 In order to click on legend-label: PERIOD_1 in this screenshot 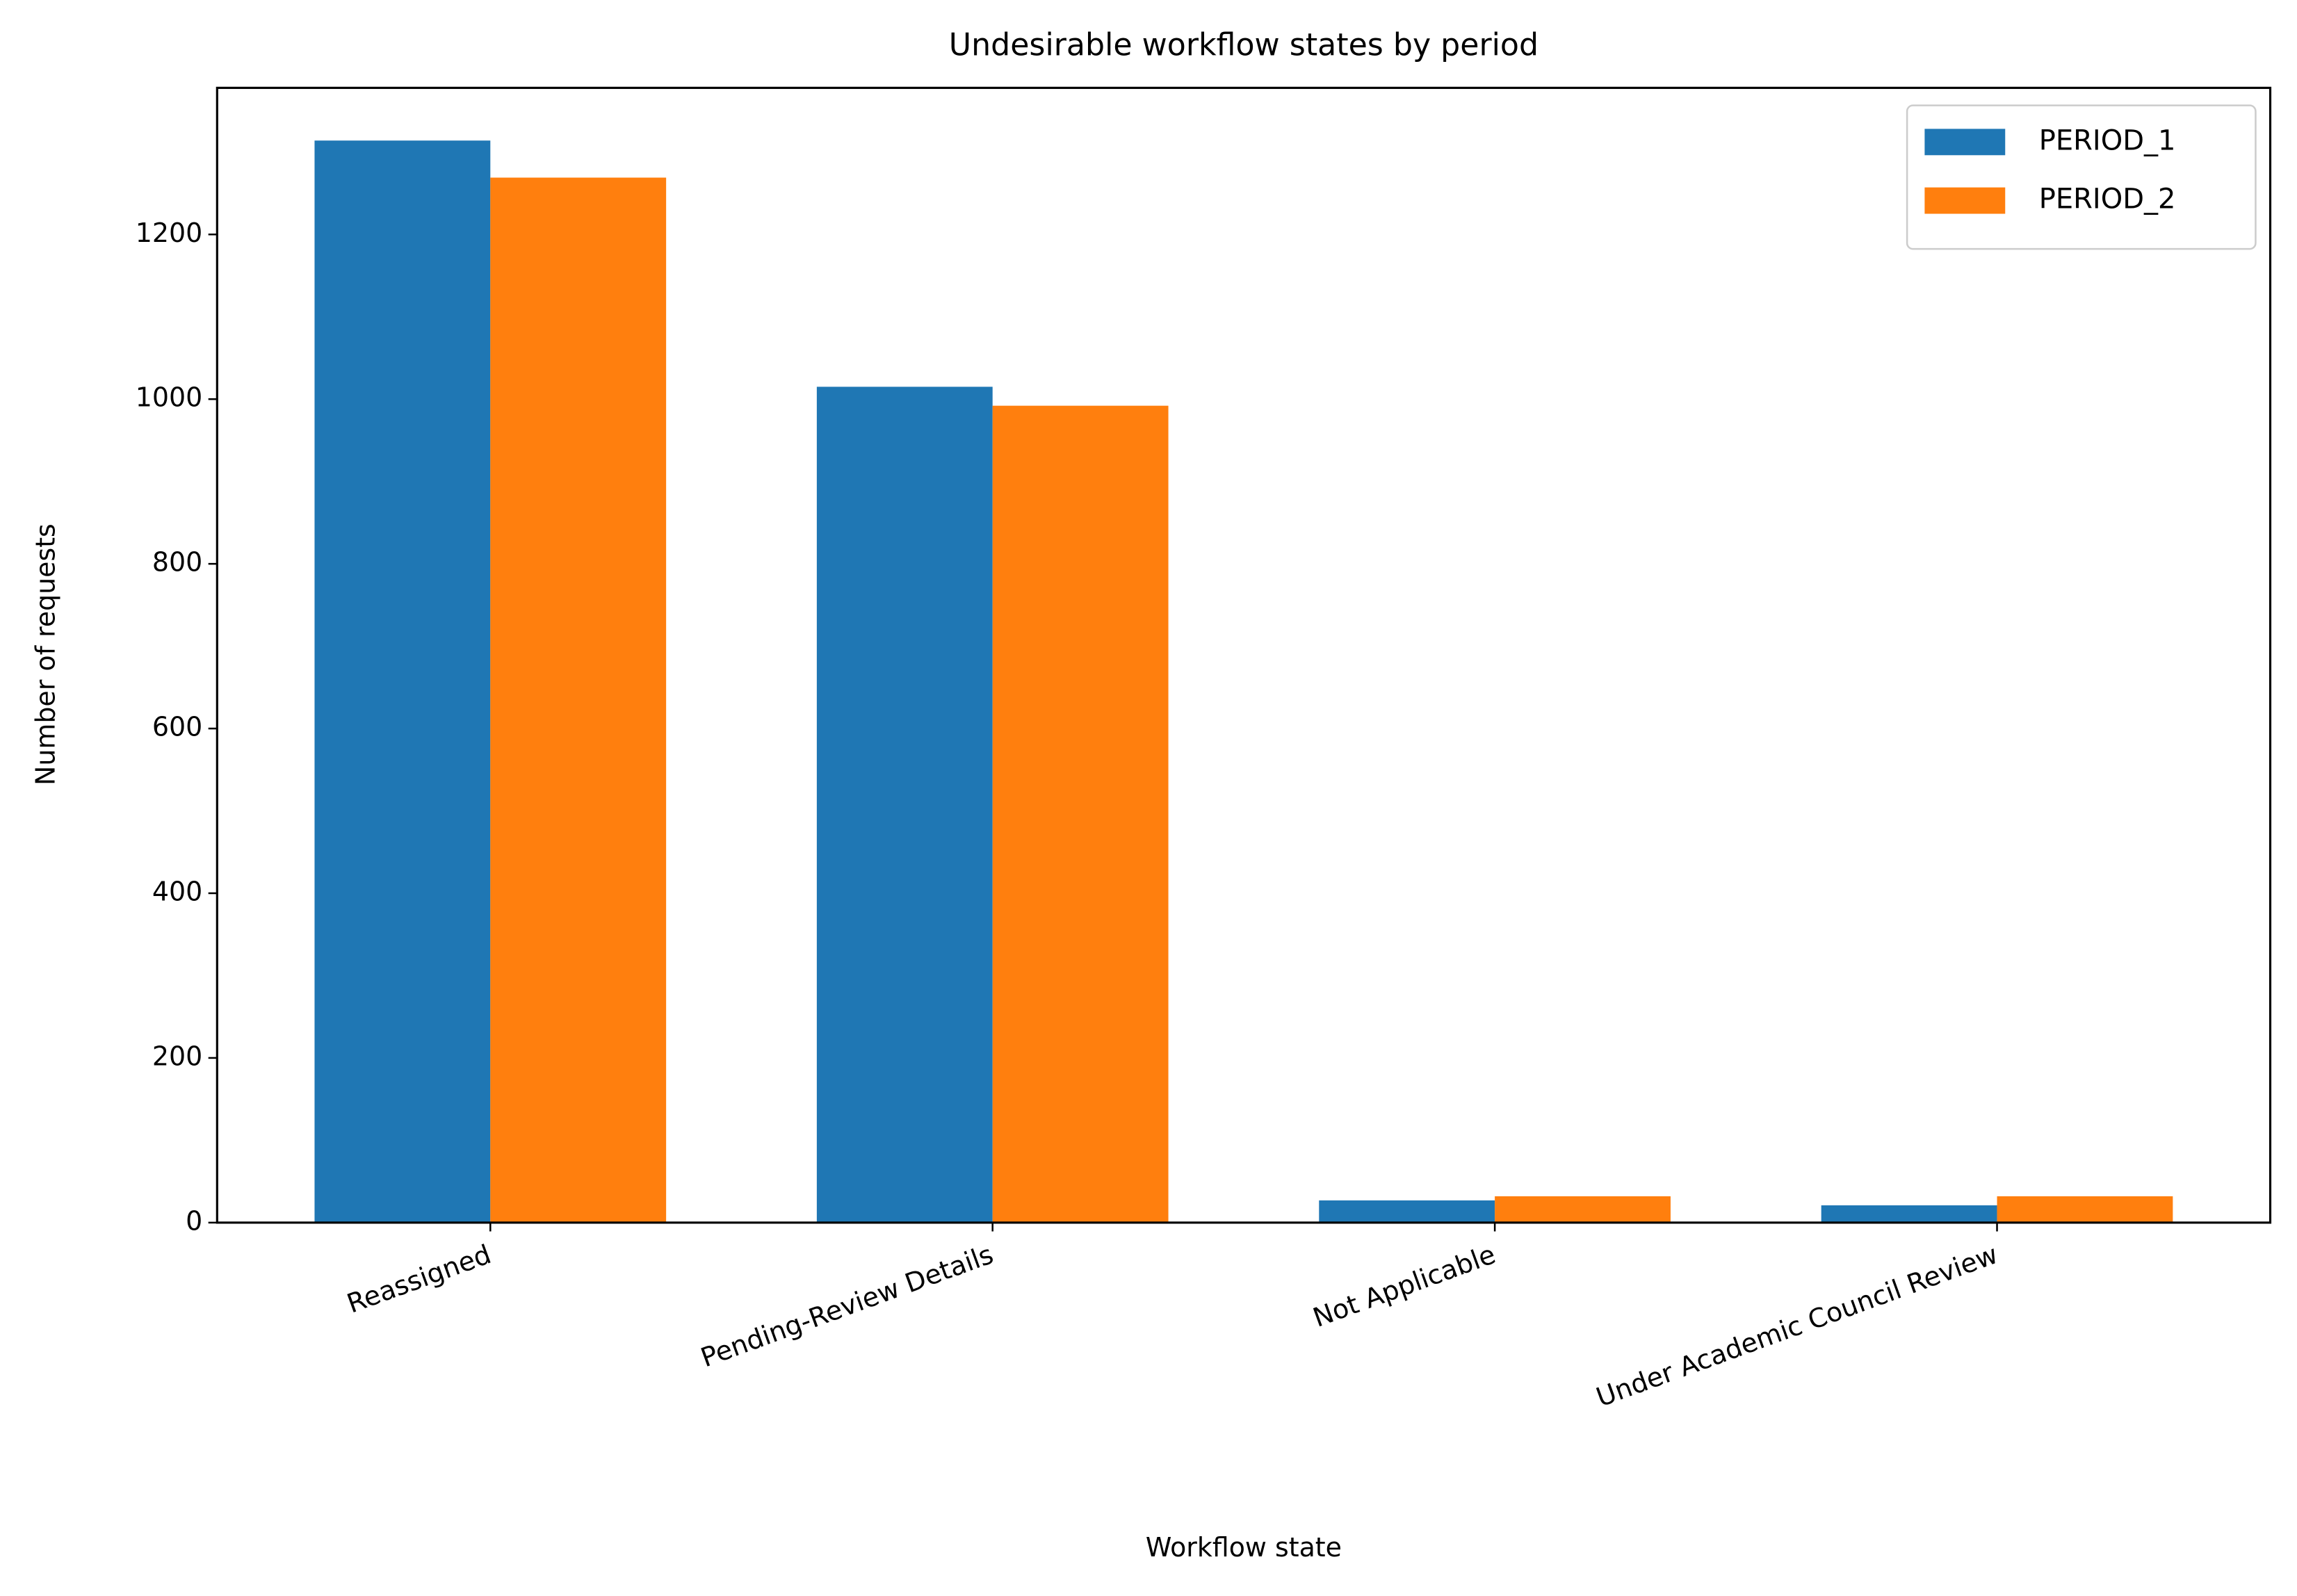, I will do `click(2107, 140)`.